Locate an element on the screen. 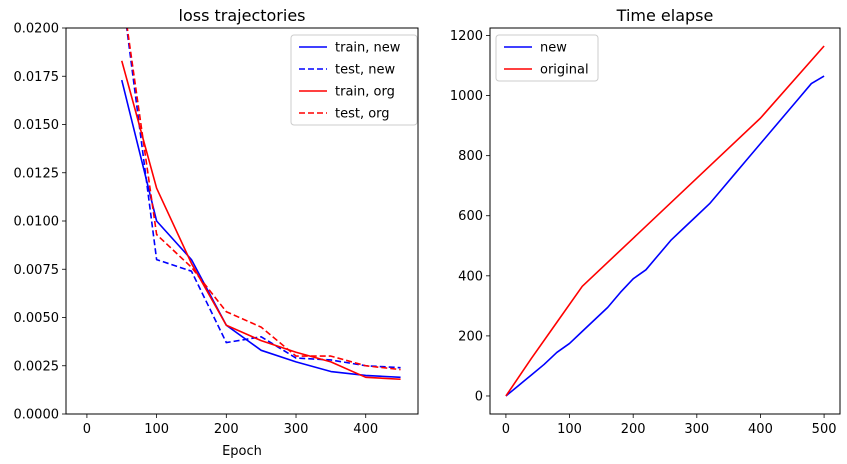 The height and width of the screenshot is (464, 847). time-chart-x-tick-label: 200 is located at coordinates (633, 429).